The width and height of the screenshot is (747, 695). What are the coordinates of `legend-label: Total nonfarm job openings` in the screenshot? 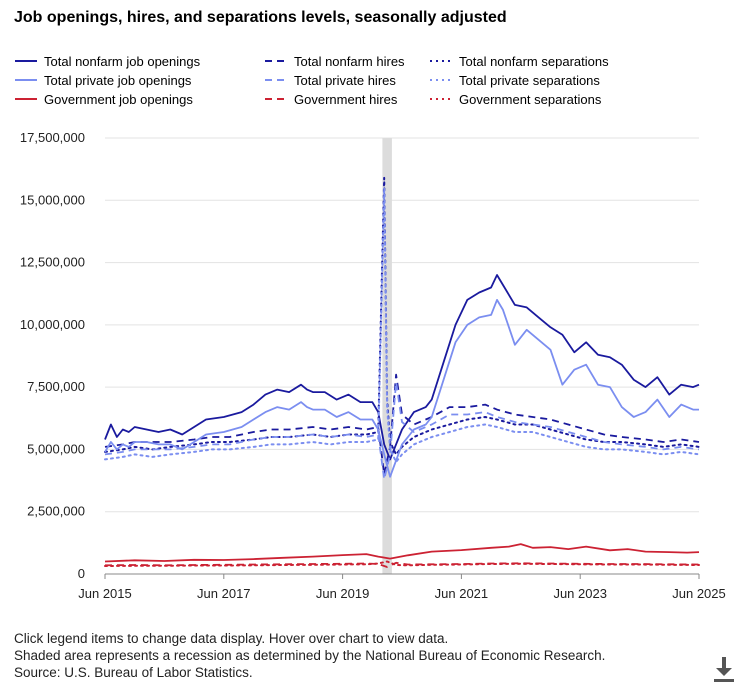 It's located at (122, 61).